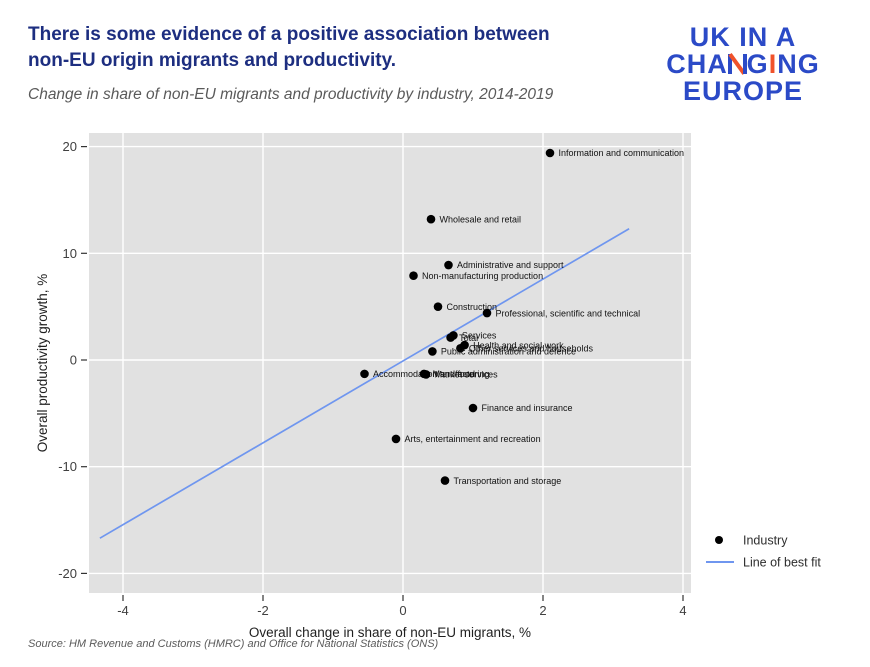  Describe the element at coordinates (743, 37) in the screenshot. I see `logo-line1: UK IN A` at that location.